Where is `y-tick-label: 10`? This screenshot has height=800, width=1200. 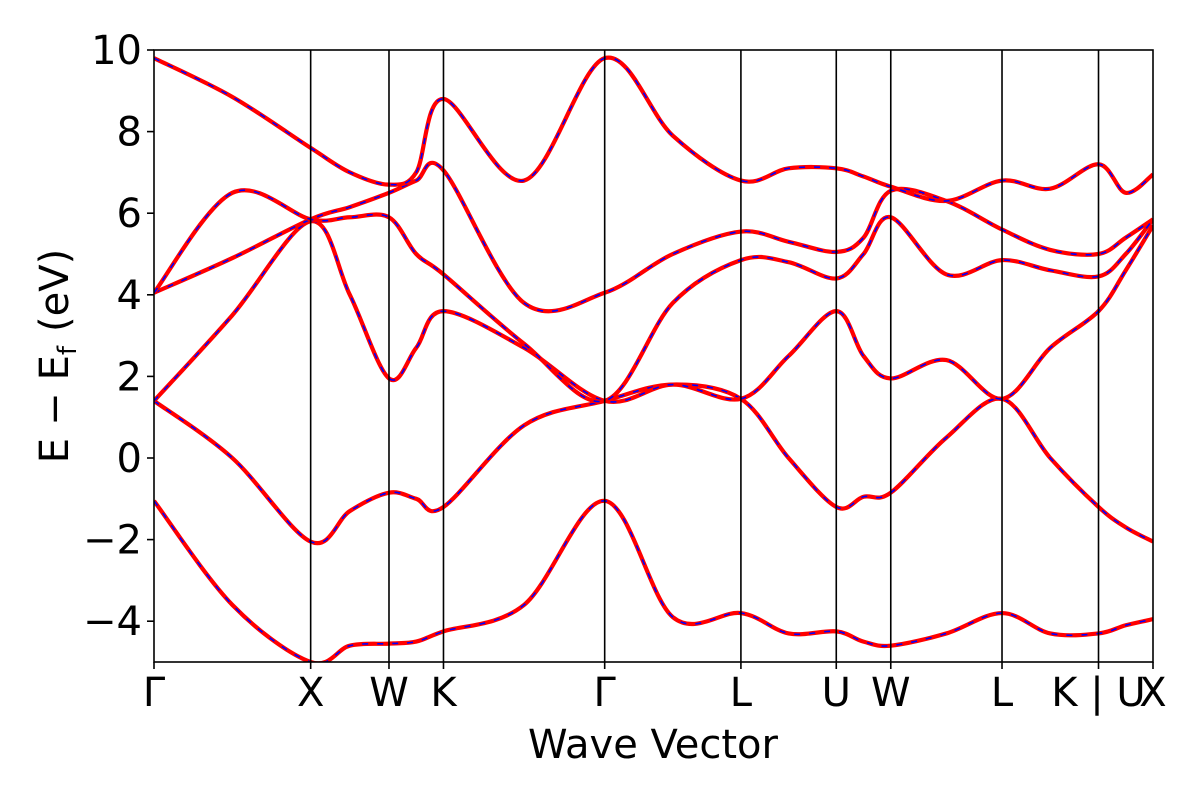 y-tick-label: 10 is located at coordinates (116, 51).